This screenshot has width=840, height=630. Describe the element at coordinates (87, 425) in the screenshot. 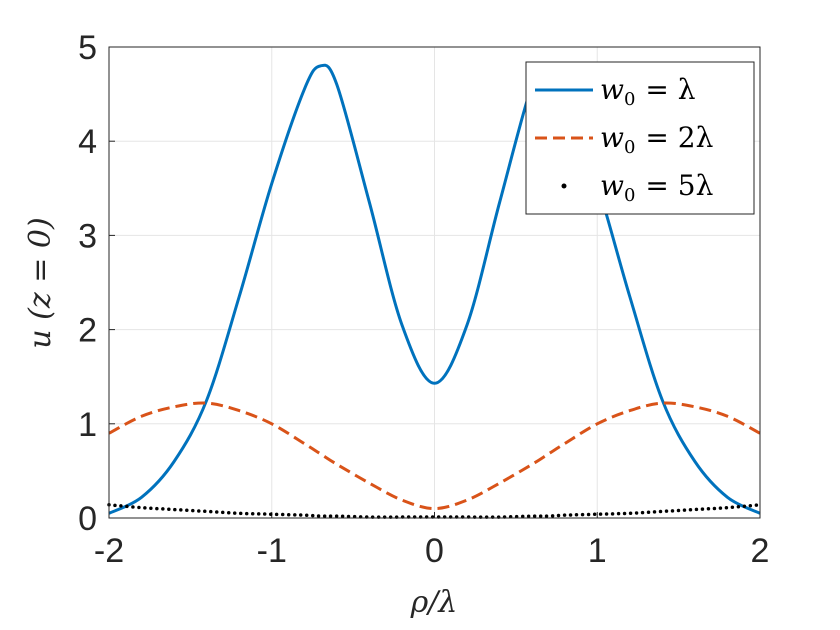

I see `y-tick-label: 1` at that location.